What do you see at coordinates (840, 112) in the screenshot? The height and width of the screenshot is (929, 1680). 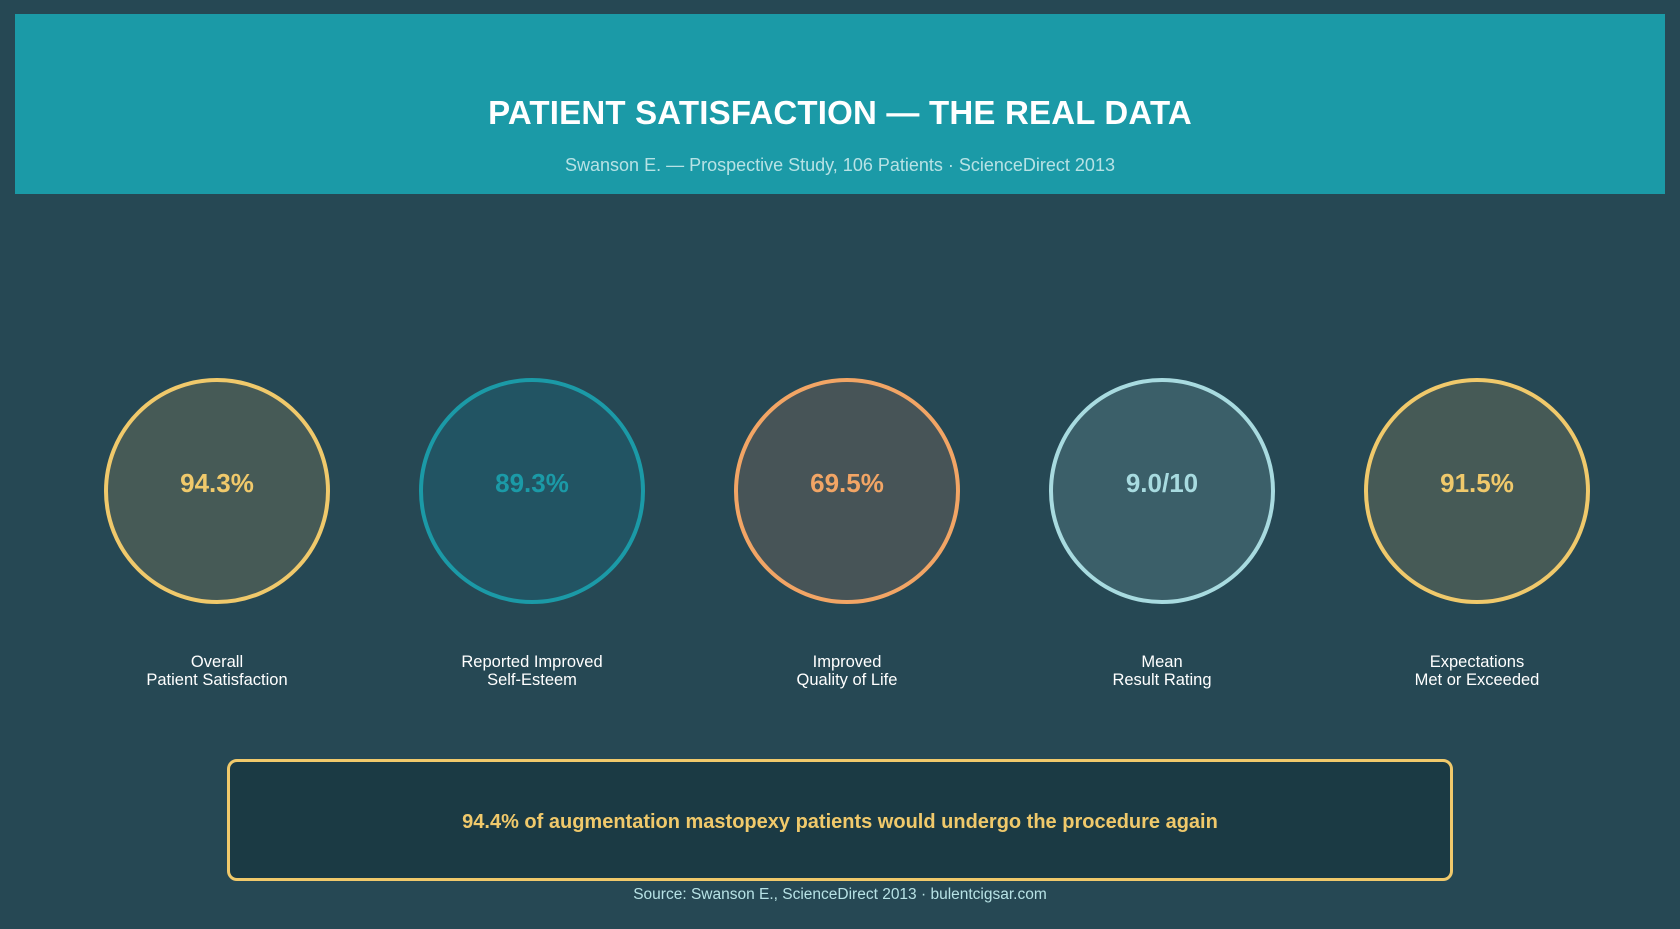 I see `page-title: PATIENT SATISFACTION — THE REAL DATA` at bounding box center [840, 112].